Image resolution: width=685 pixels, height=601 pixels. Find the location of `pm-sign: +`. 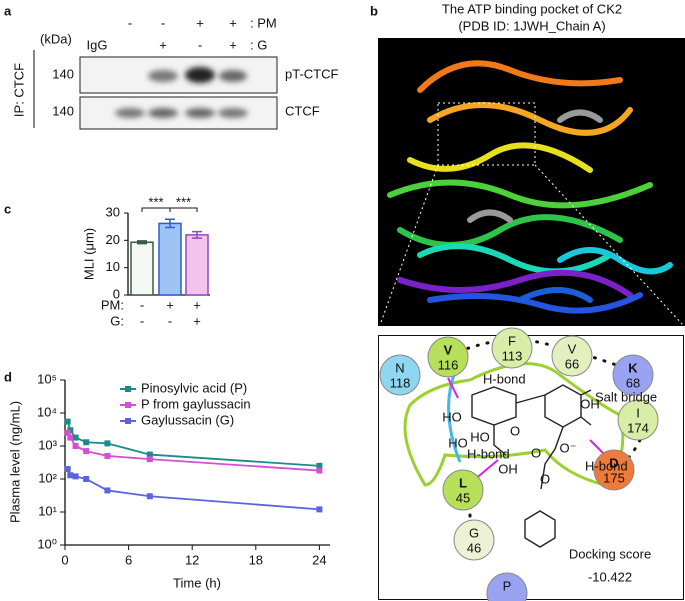

pm-sign: + is located at coordinates (233, 22).